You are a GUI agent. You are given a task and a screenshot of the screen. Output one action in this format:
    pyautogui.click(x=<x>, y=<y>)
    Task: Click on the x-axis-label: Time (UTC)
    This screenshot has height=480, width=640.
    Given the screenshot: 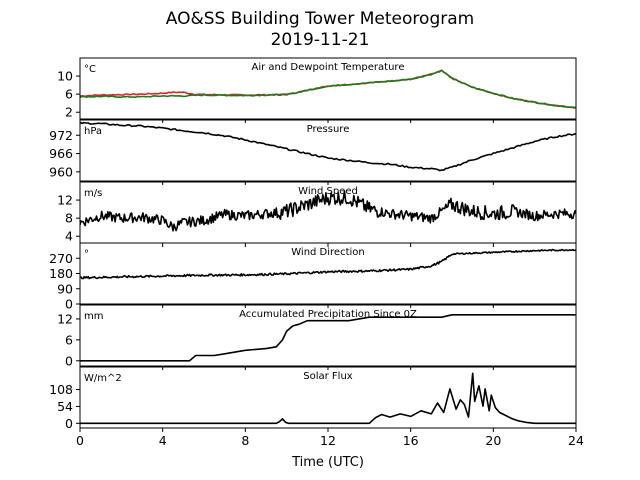 What is the action you would take?
    pyautogui.click(x=327, y=462)
    